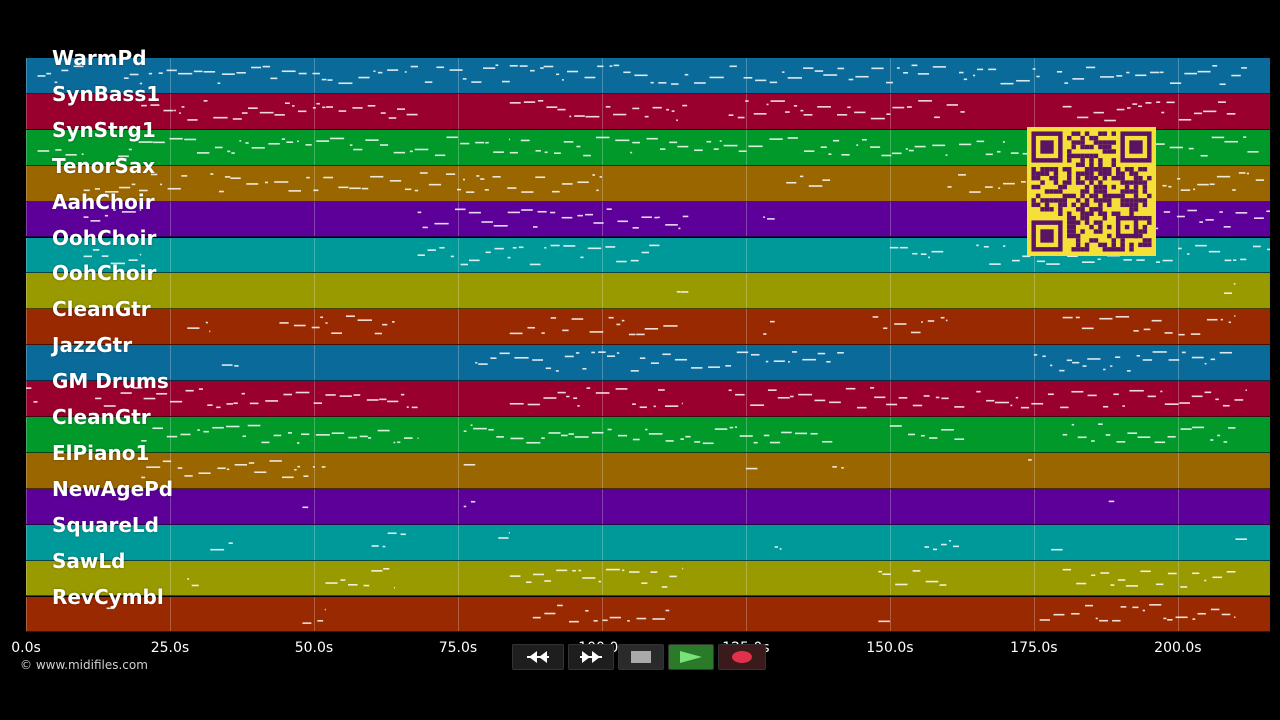  Describe the element at coordinates (742, 657) in the screenshot. I see `record-button` at that location.